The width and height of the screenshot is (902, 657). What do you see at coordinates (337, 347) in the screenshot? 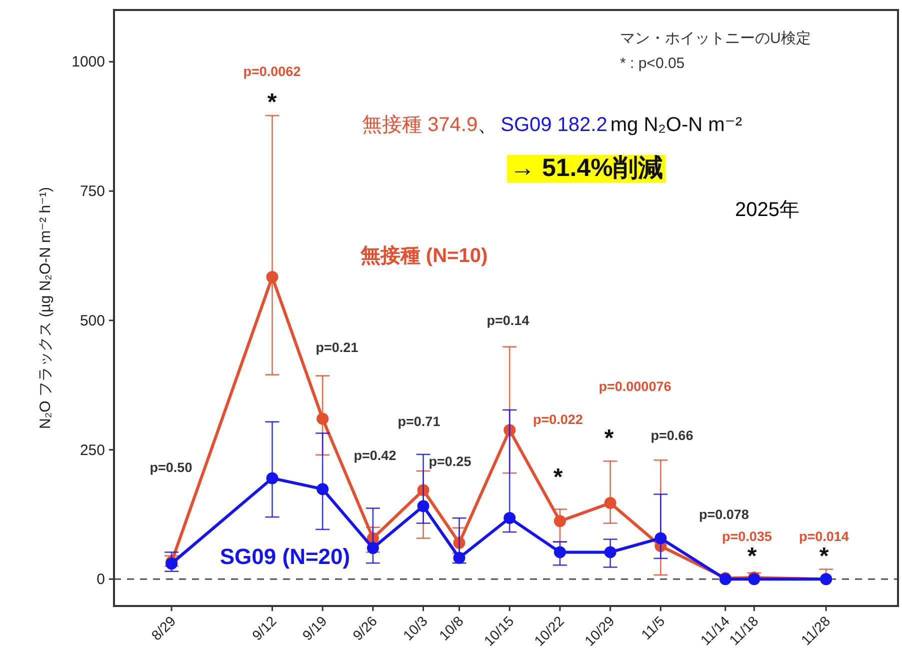
I see `annotation: p=0.21` at bounding box center [337, 347].